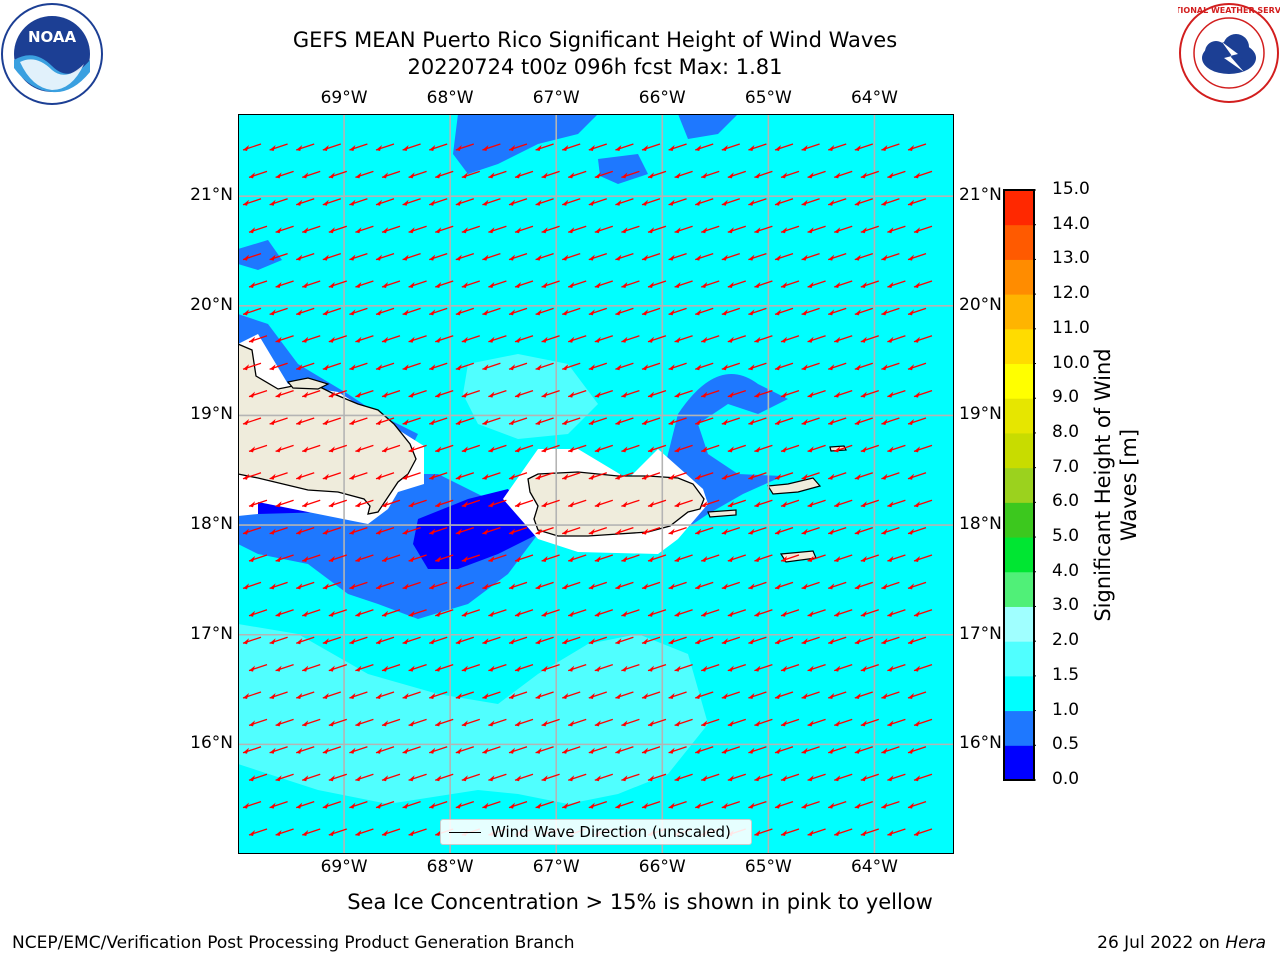  Describe the element at coordinates (1066, 640) in the screenshot. I see `colorbar-tick-label: 2.0` at that location.